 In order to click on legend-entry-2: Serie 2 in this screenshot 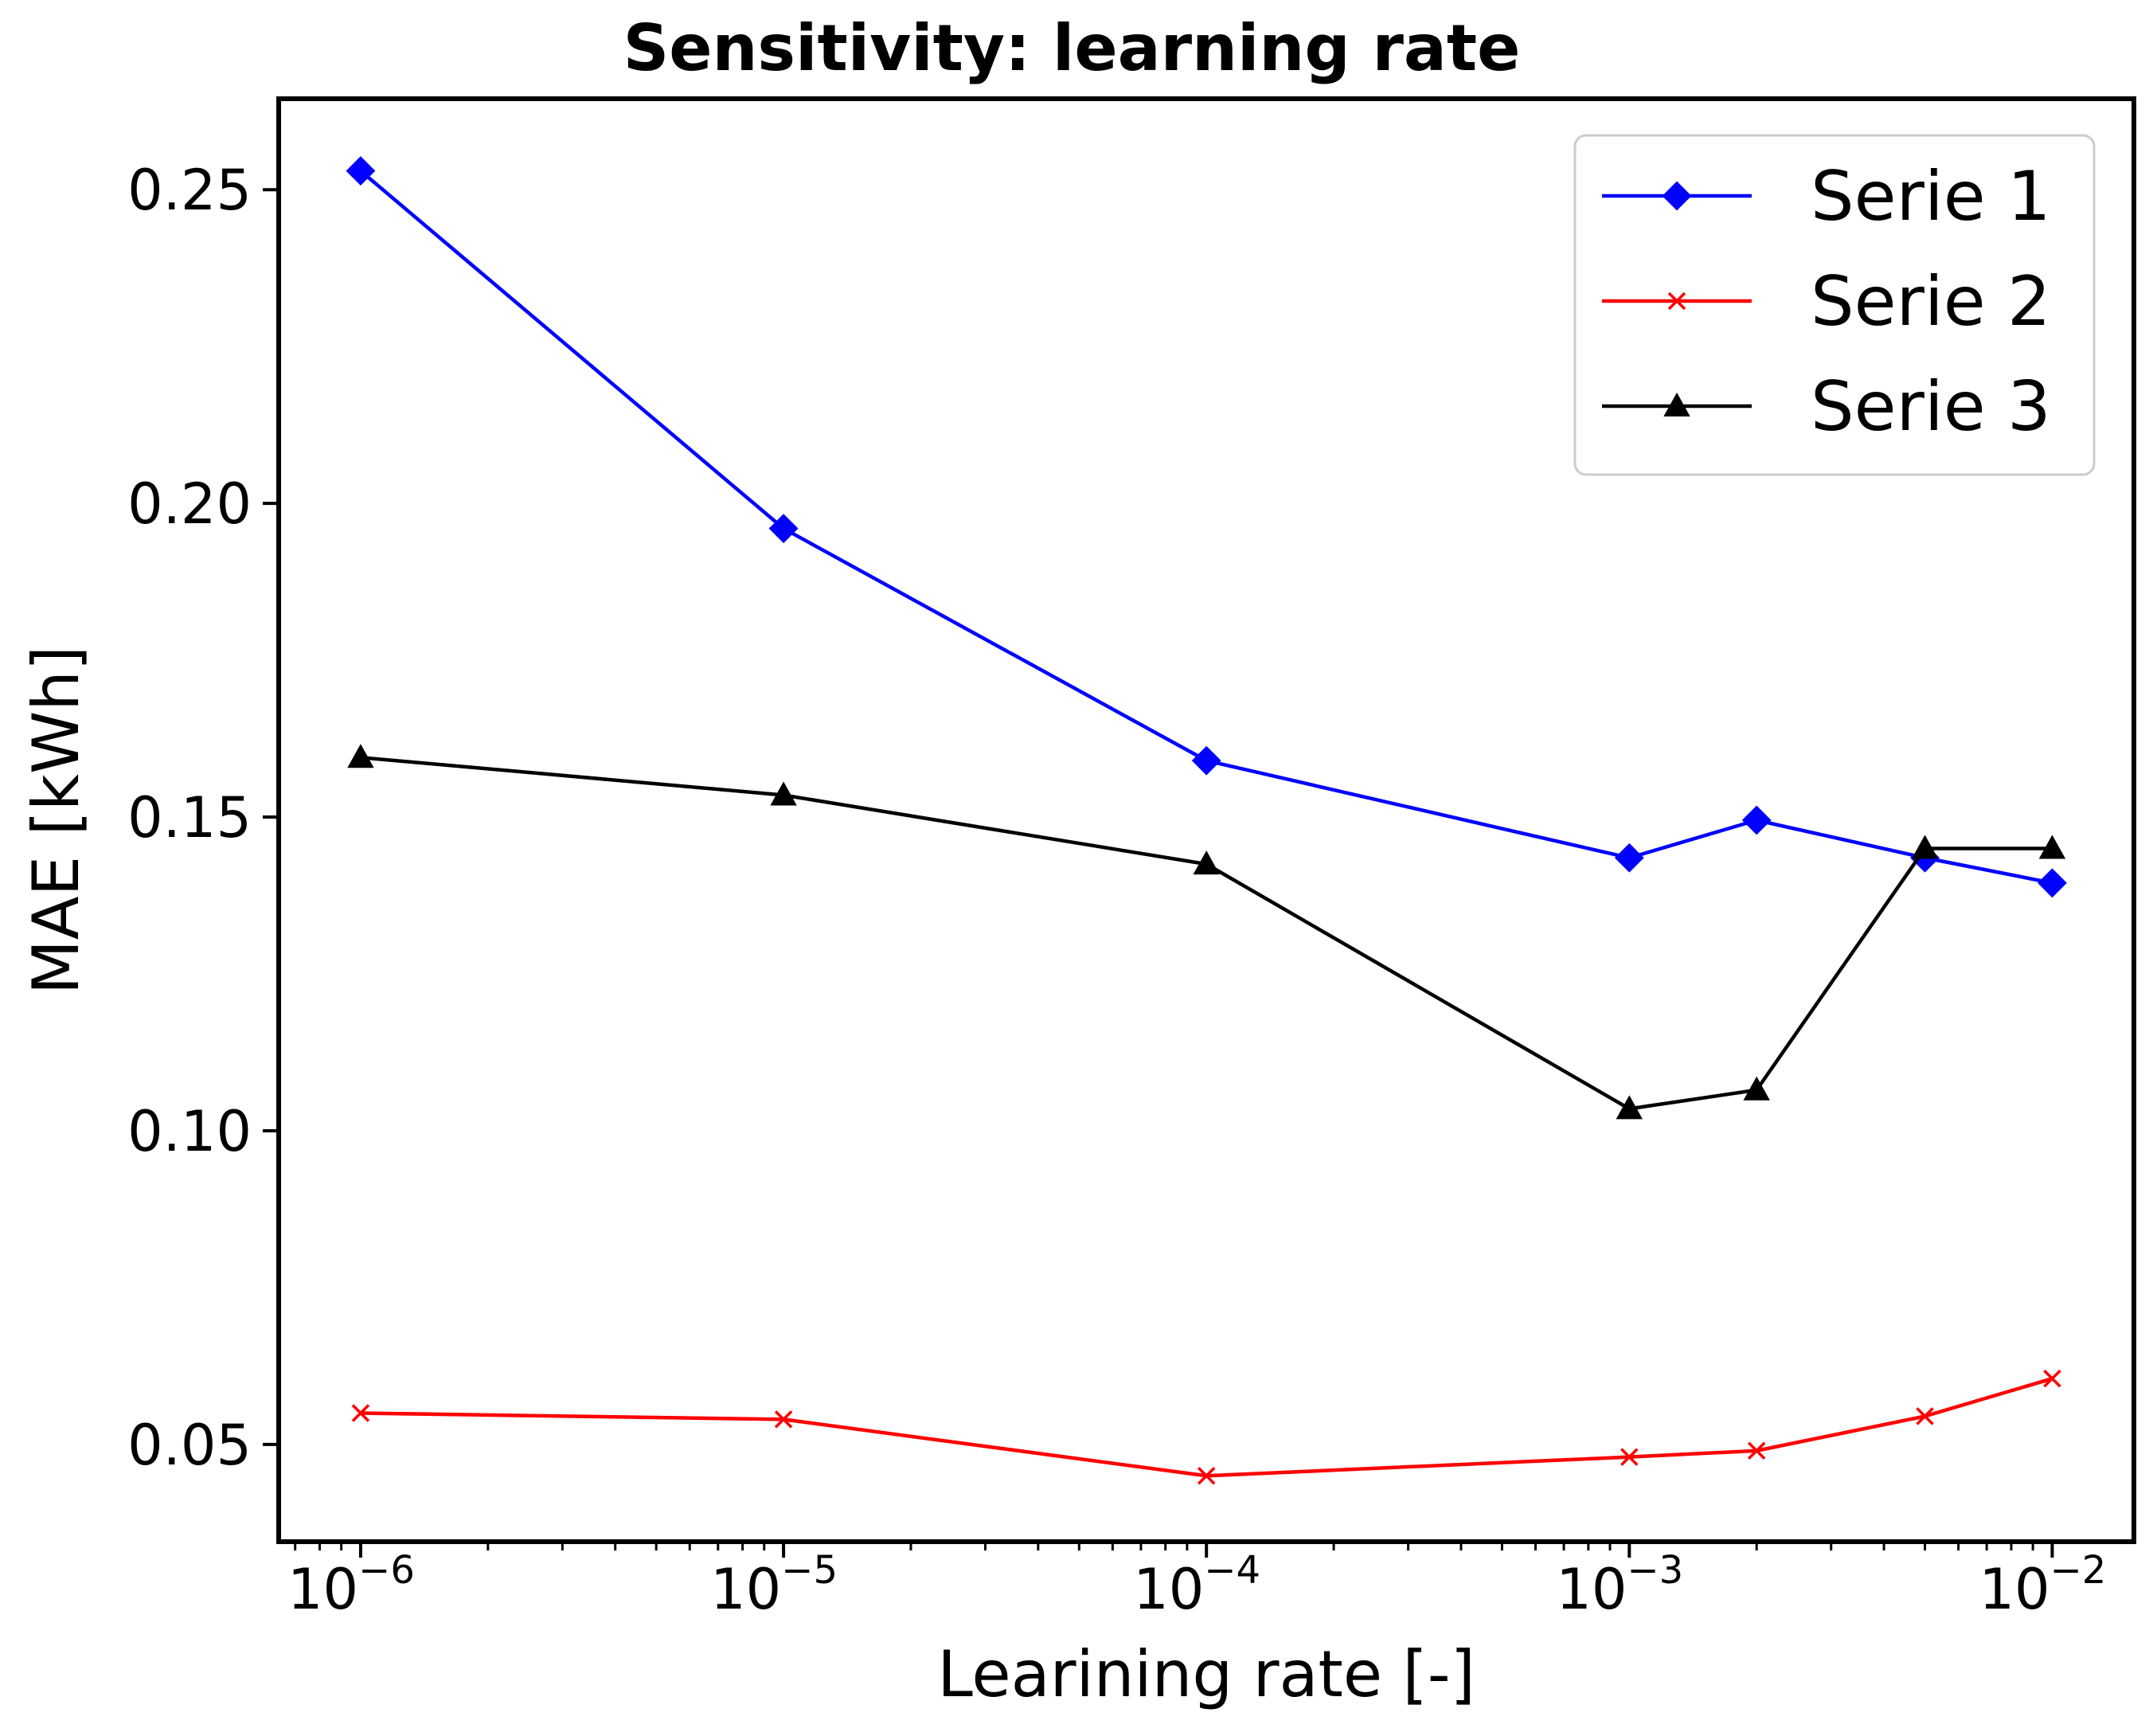, I will do `click(1826, 302)`.